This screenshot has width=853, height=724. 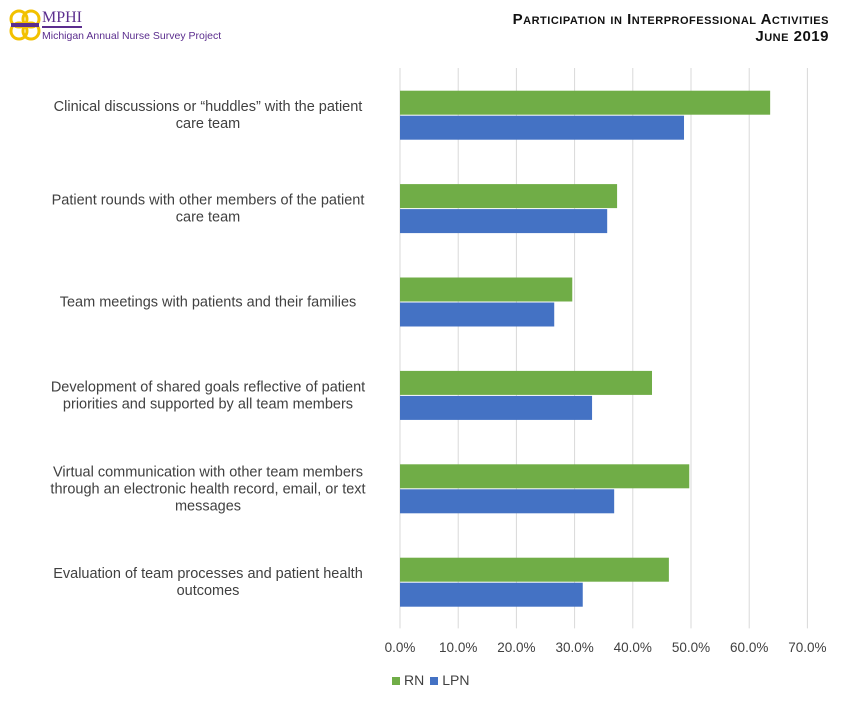 I want to click on legend-lpn: LPN, so click(x=449, y=680).